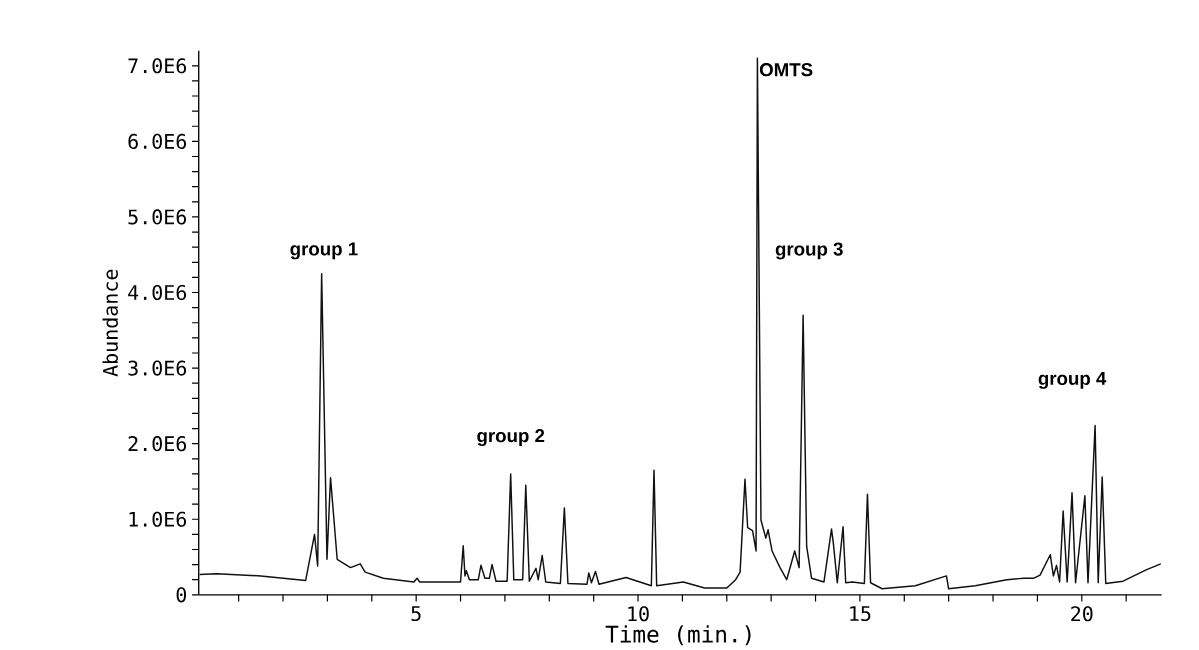 The width and height of the screenshot is (1199, 650). Describe the element at coordinates (678, 635) in the screenshot. I see `x-axis-title: Time (min.)` at that location.